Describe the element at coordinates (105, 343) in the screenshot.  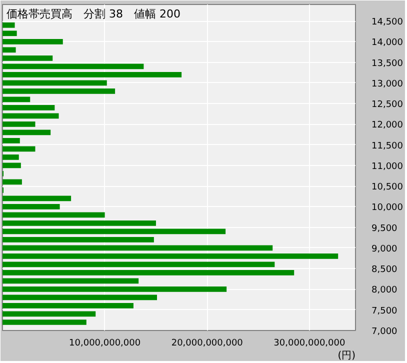
I see `x-tick-label: 10,000,000,000` at that location.